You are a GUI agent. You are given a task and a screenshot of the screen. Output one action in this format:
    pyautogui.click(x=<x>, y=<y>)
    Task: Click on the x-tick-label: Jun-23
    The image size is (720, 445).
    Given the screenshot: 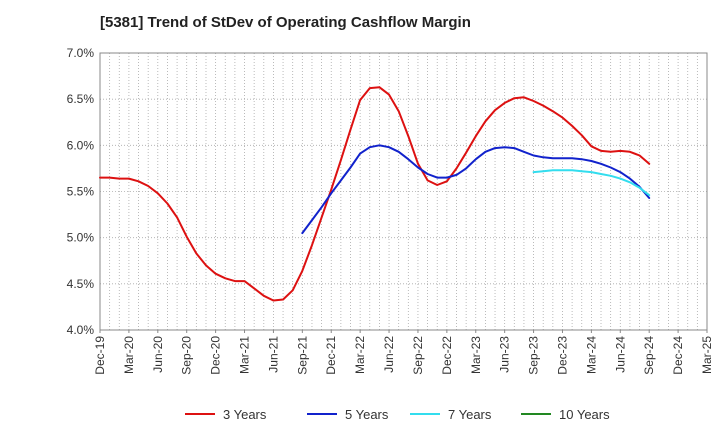 What is the action you would take?
    pyautogui.click(x=505, y=354)
    